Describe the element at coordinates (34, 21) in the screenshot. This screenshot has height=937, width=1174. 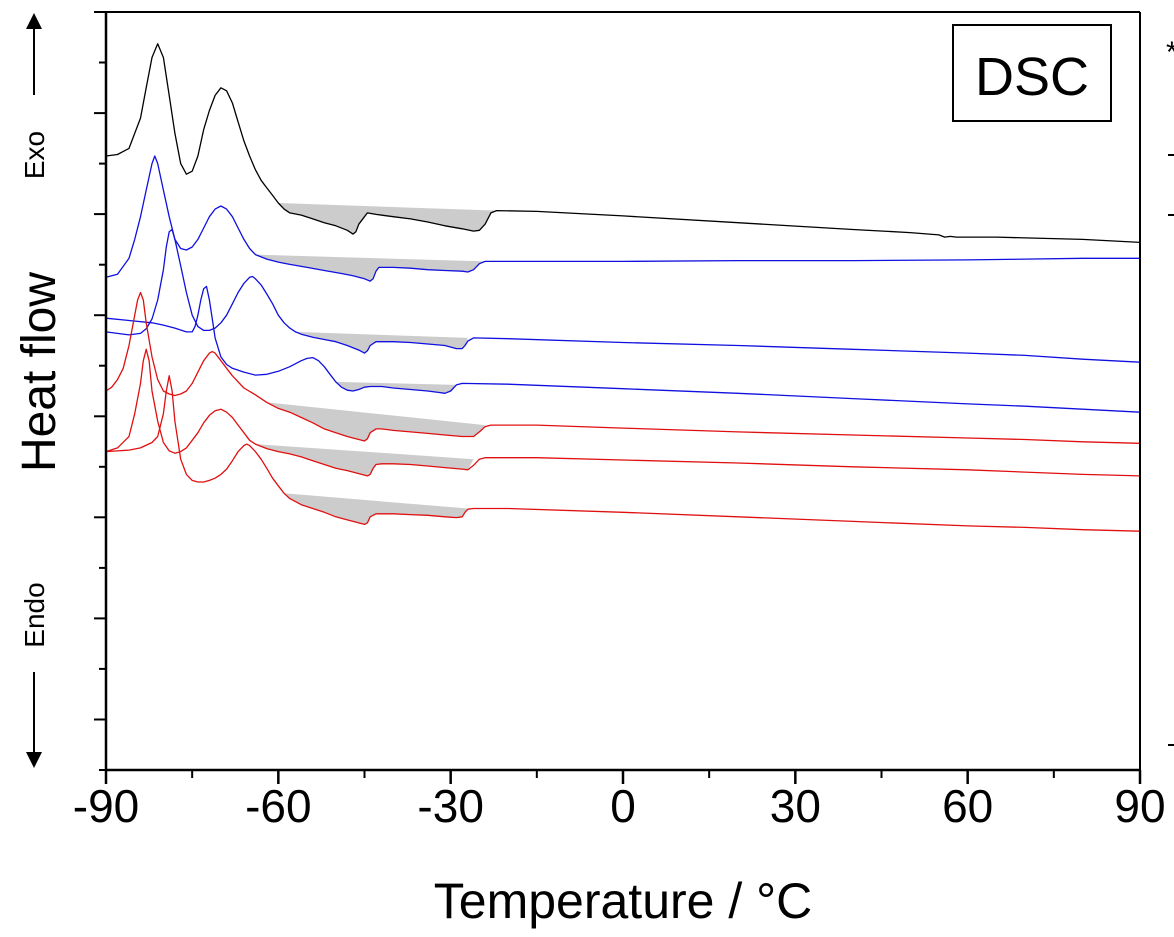
I see `arrow-up-icon` at that location.